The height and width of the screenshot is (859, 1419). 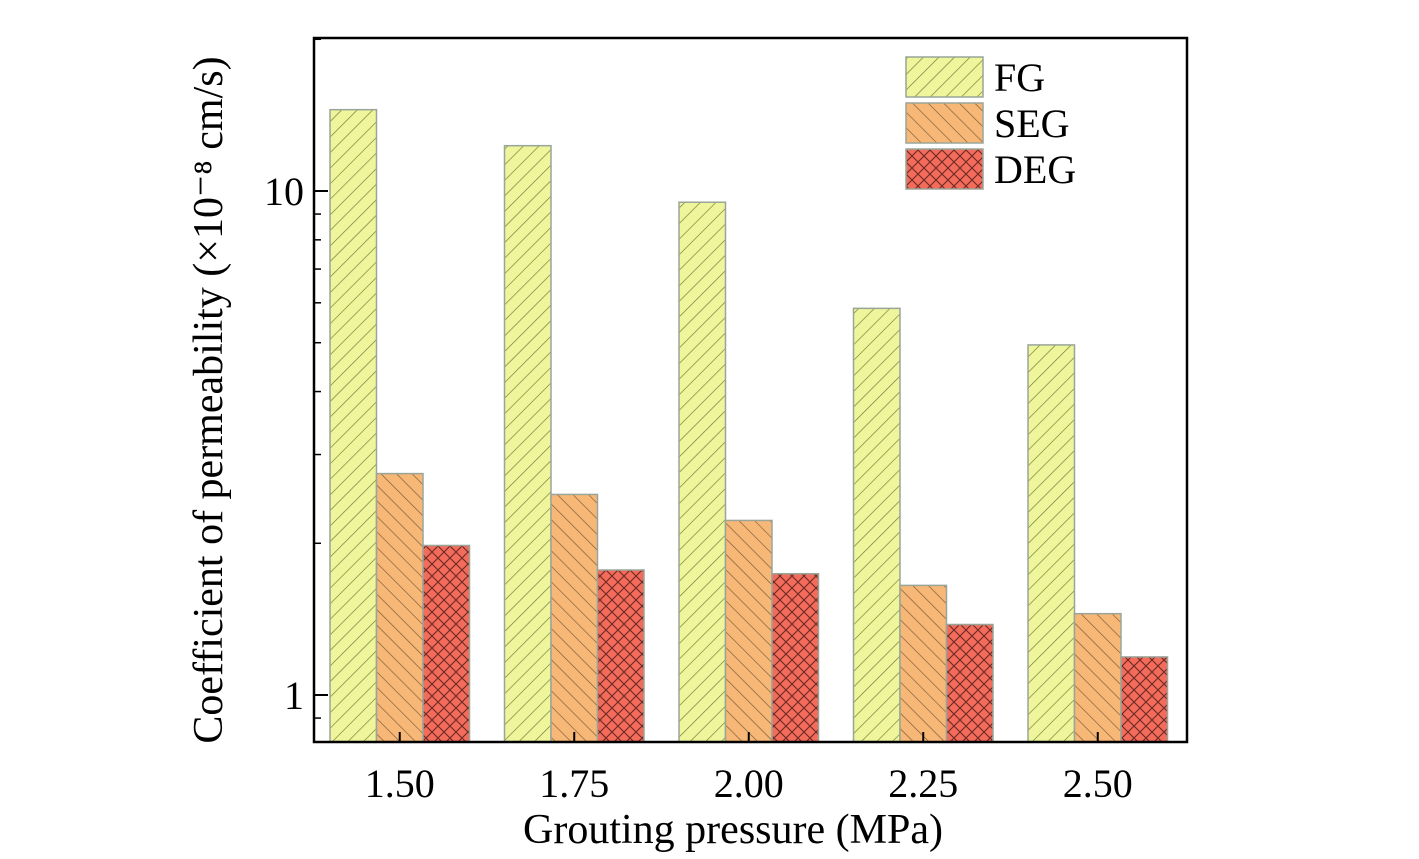 What do you see at coordinates (1032, 123) in the screenshot?
I see `legend-label-seg: SEG` at bounding box center [1032, 123].